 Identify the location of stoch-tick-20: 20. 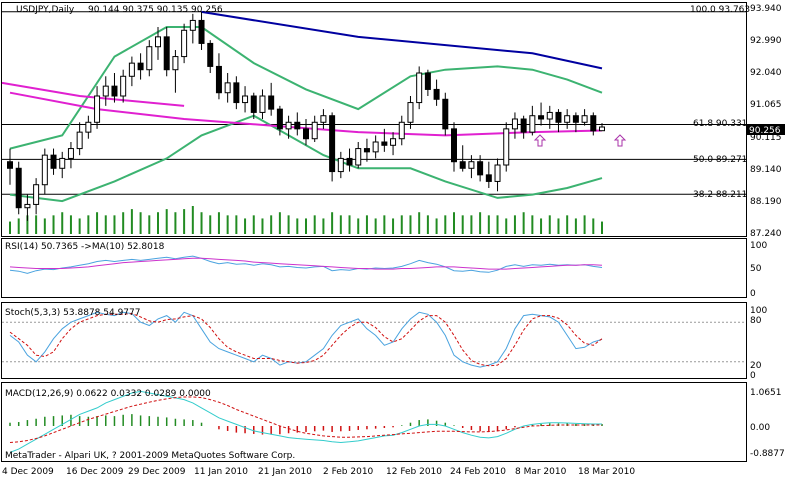
(756, 366).